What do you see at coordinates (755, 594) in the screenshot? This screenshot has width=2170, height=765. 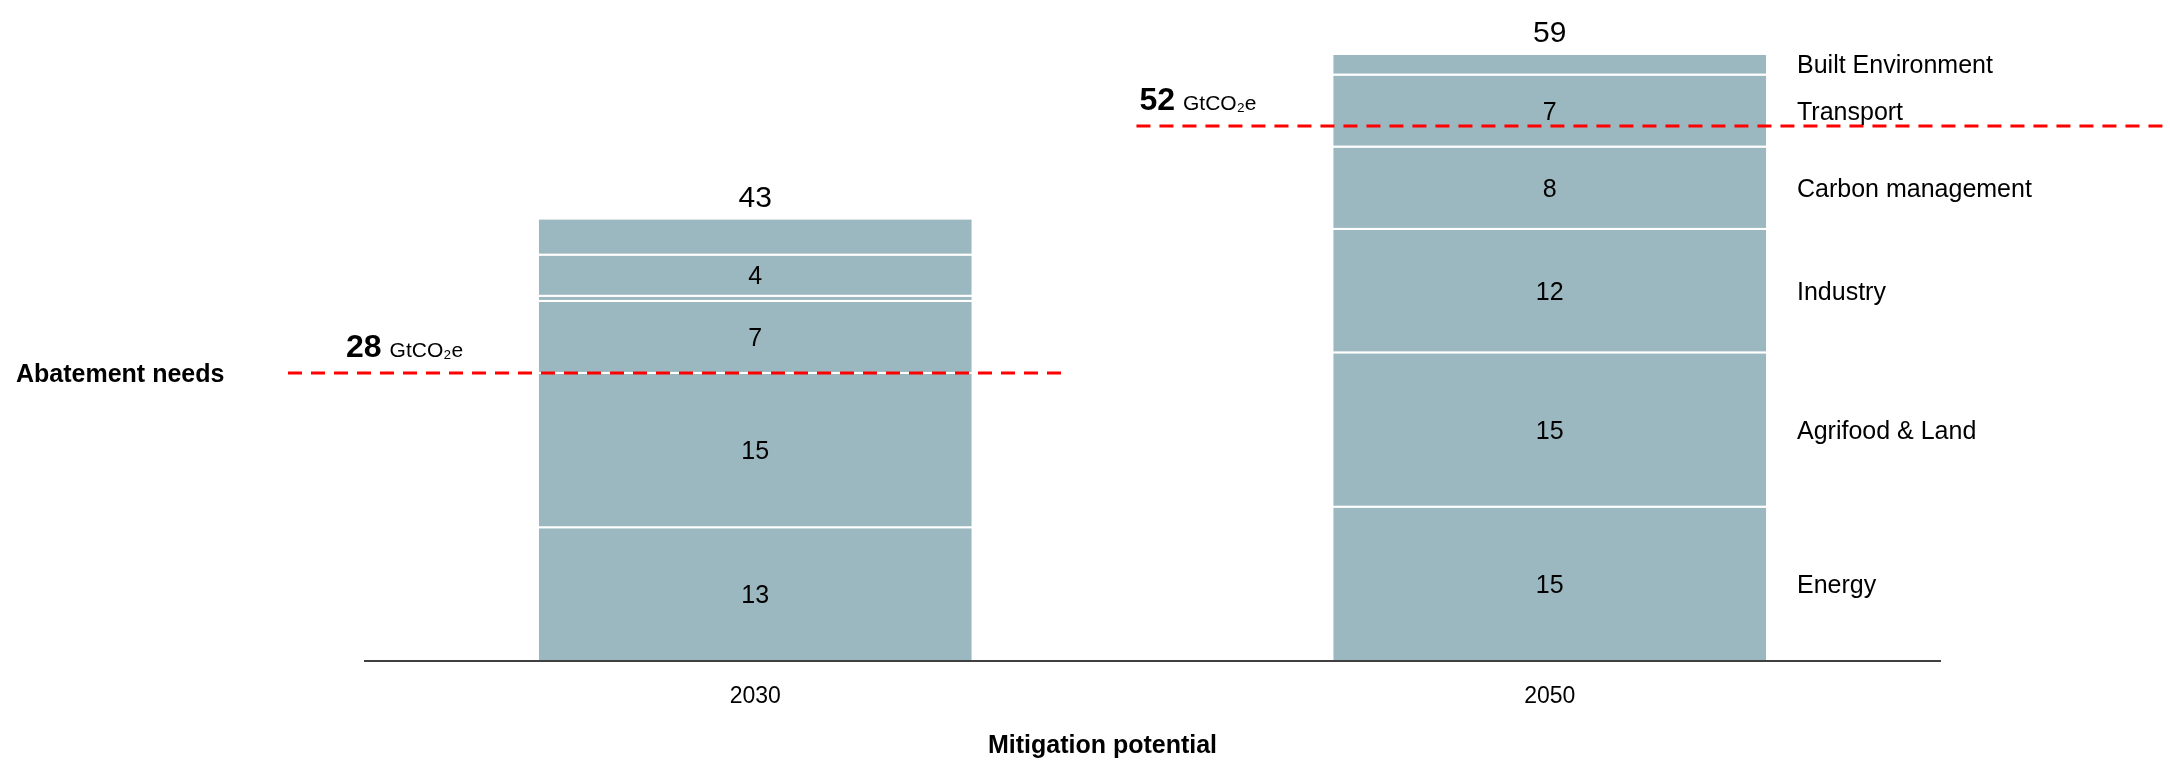 I see `data-label: 13` at bounding box center [755, 594].